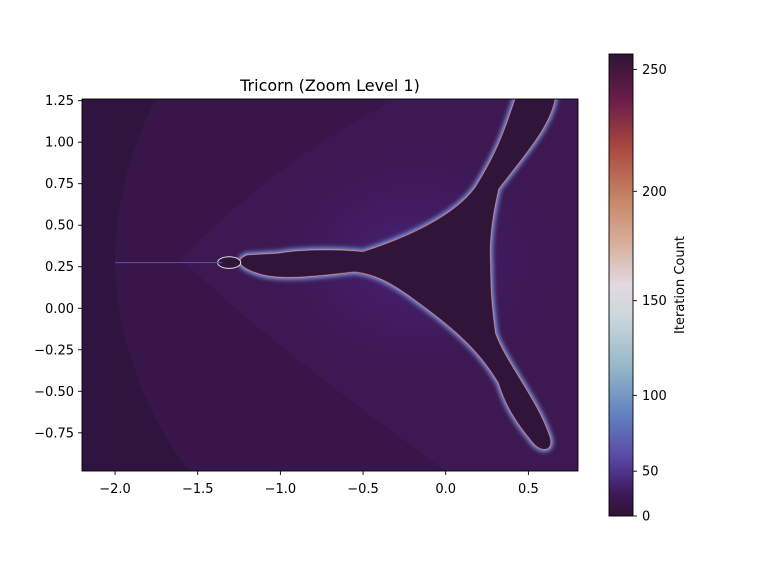 Image resolution: width=763 pixels, height=565 pixels. Describe the element at coordinates (136, 285) in the screenshot. I see `escape-band-outer` at that location.